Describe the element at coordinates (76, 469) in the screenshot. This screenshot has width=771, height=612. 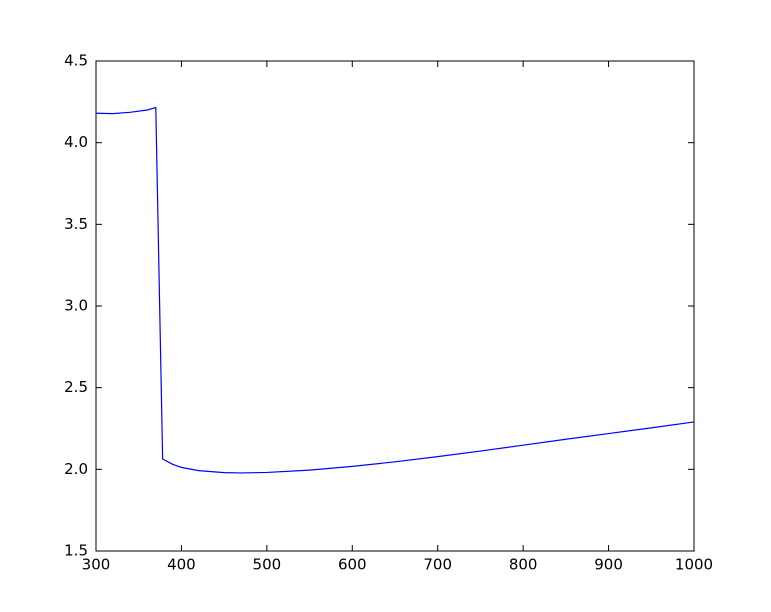
I see `y-tick-label: 2.0` at that location.